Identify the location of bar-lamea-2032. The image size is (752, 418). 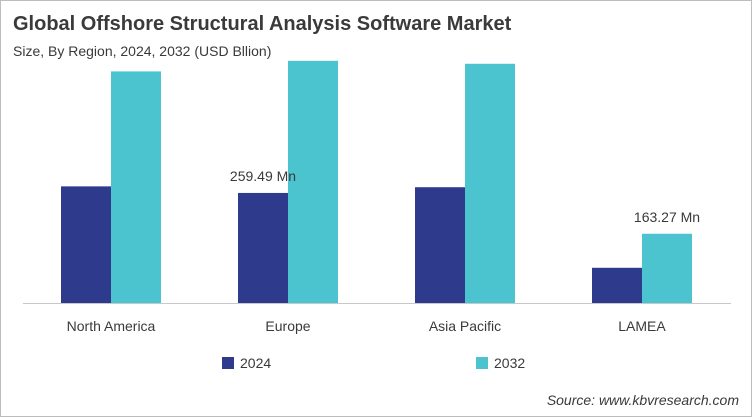
(667, 268).